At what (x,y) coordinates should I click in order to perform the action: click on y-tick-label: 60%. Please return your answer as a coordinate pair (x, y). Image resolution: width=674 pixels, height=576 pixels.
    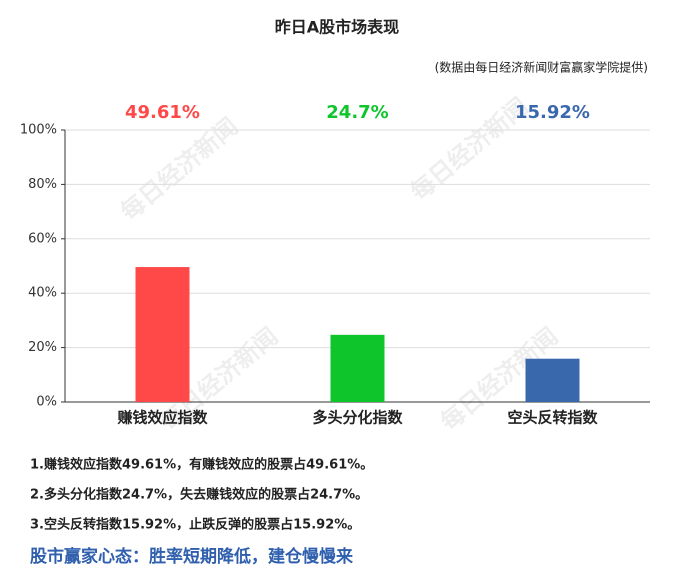
    Looking at the image, I should click on (42, 238).